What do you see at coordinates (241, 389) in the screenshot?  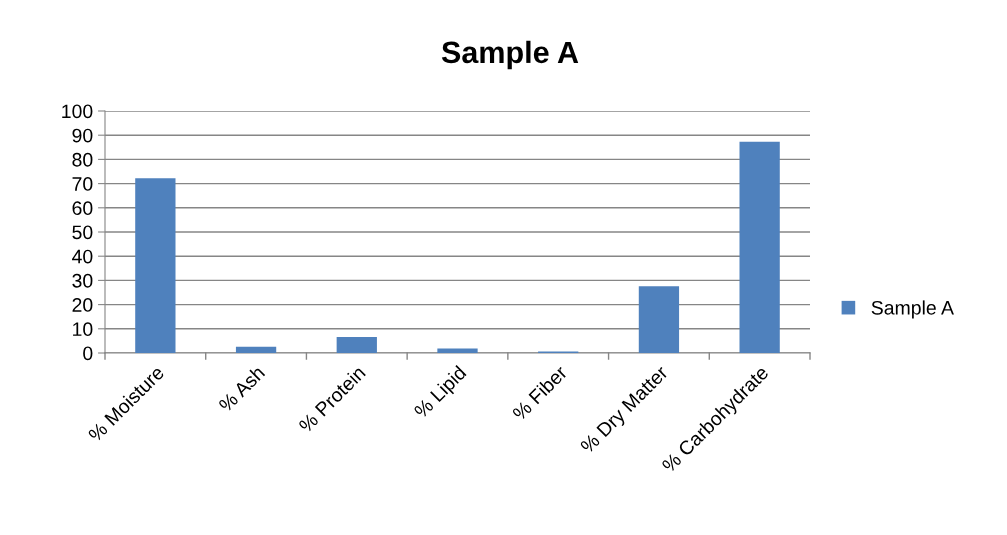 I see `x-tick-label: % Ash` at bounding box center [241, 389].